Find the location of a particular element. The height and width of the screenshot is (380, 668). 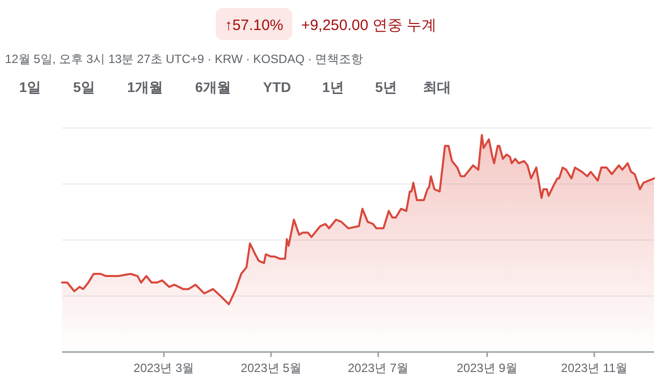

x-tick-label: 2023년 5월 is located at coordinates (271, 368).